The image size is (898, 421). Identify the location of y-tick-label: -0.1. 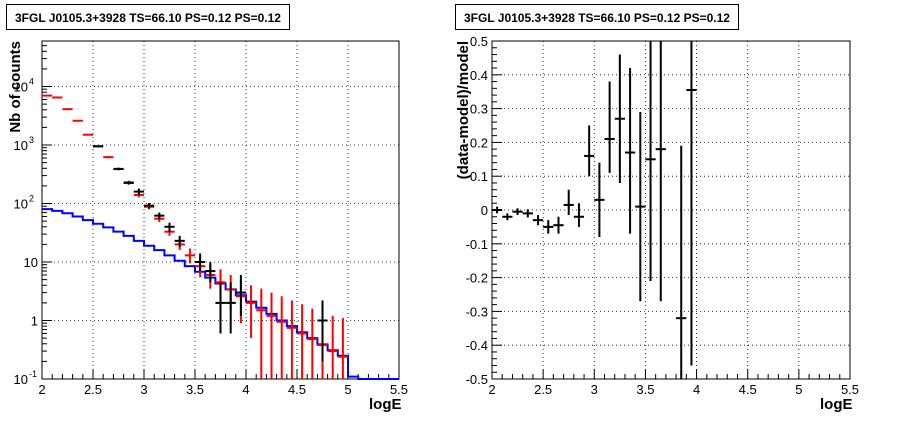
(477, 244).